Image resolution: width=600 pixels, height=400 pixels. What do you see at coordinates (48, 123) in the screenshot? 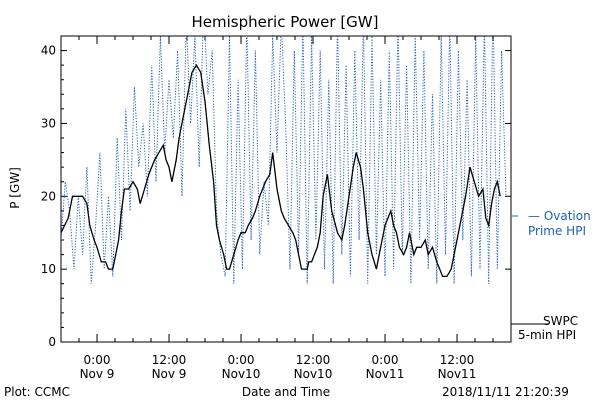
I see `y-tick-label: 30` at bounding box center [48, 123].